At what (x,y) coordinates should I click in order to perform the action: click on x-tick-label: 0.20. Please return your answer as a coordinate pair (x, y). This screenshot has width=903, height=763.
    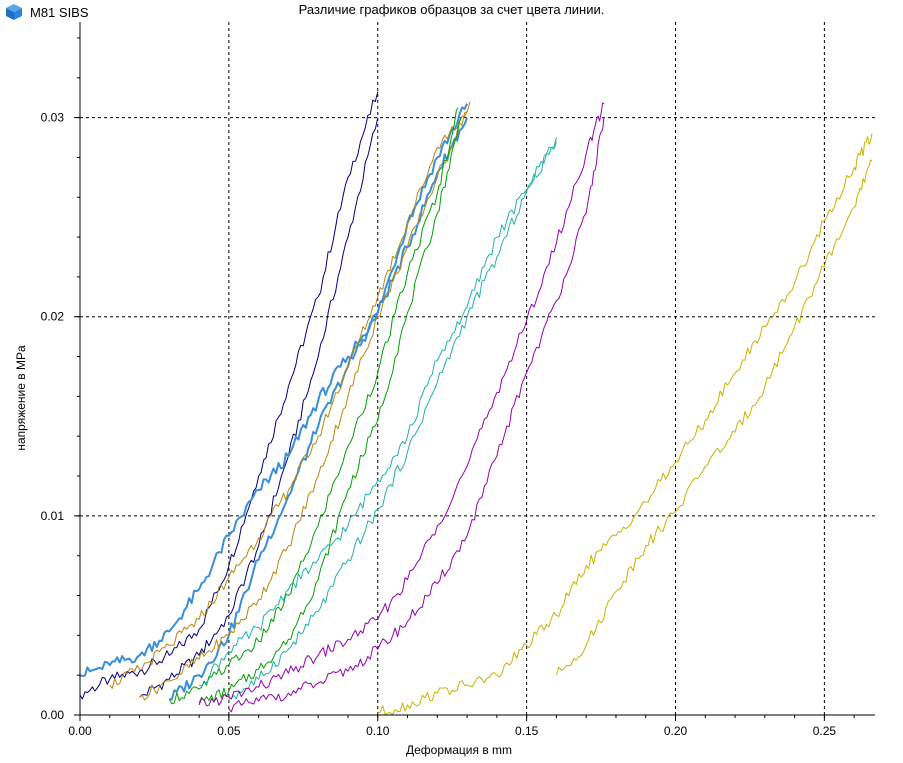
    Looking at the image, I should click on (676, 731).